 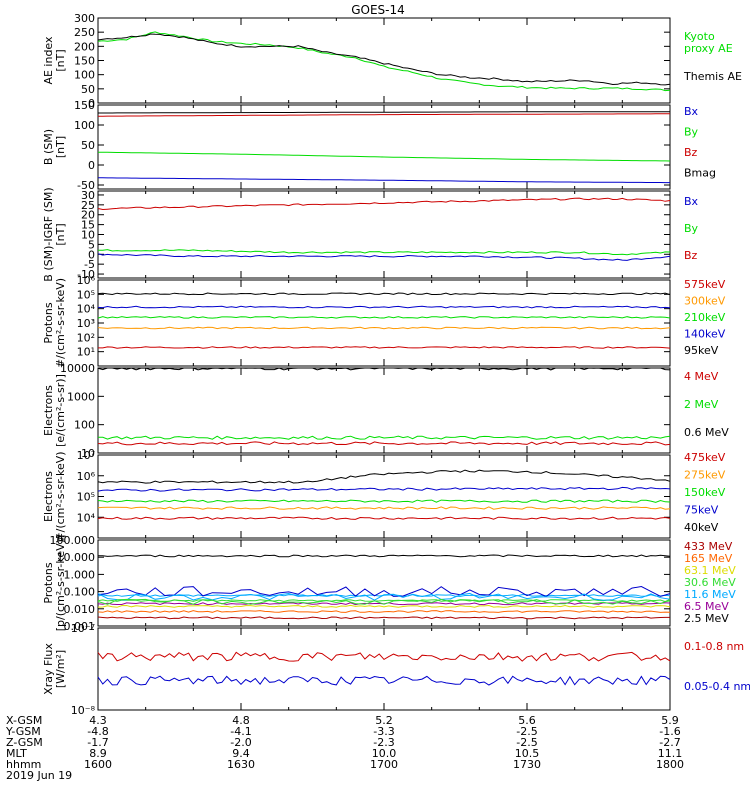 I want to click on legend-label: Bz, so click(x=691, y=255).